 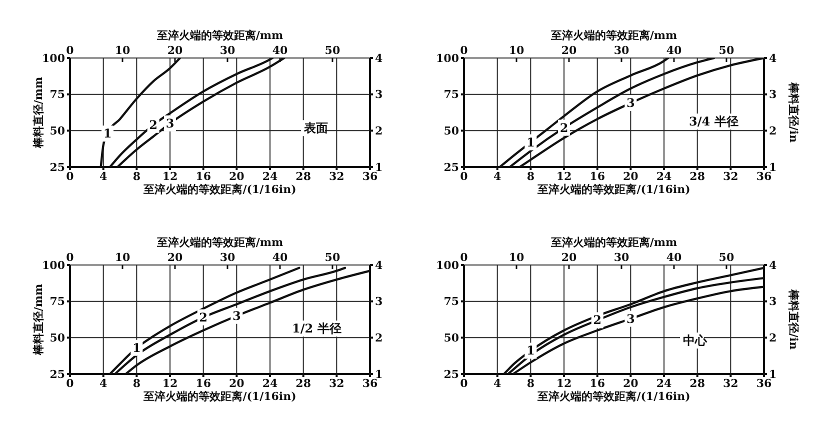 I want to click on annotation: 中心, so click(x=695, y=341).